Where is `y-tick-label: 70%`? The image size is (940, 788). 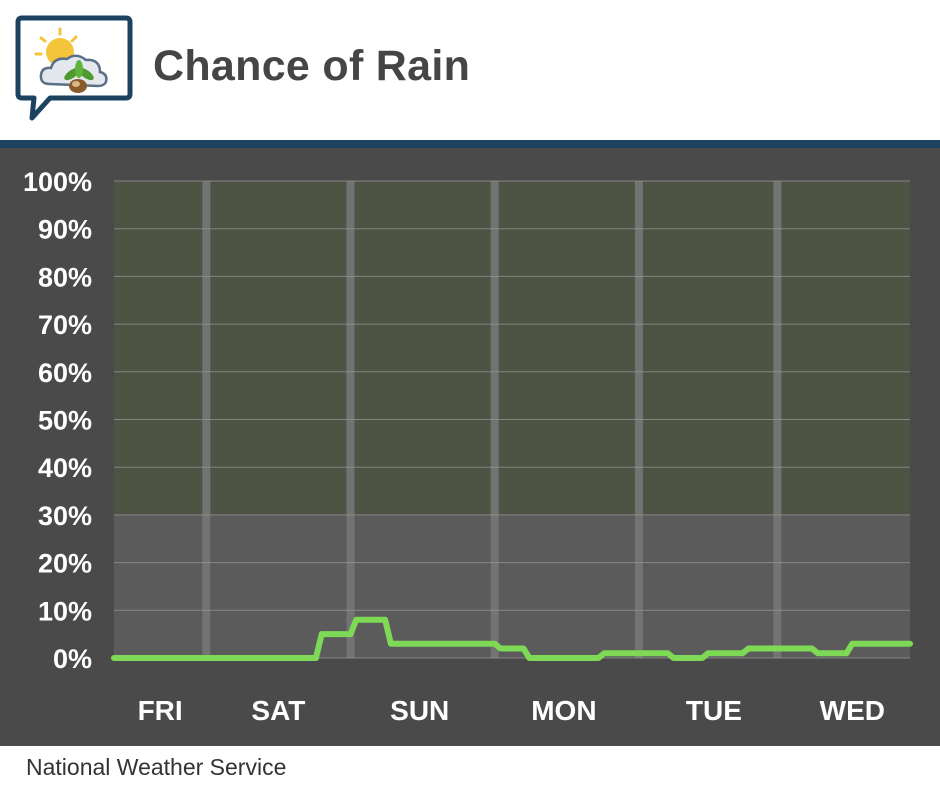
y-tick-label: 70% is located at coordinates (65, 325).